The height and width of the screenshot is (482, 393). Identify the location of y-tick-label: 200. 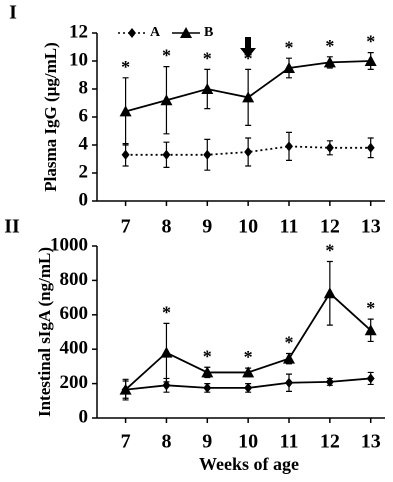
(74, 382).